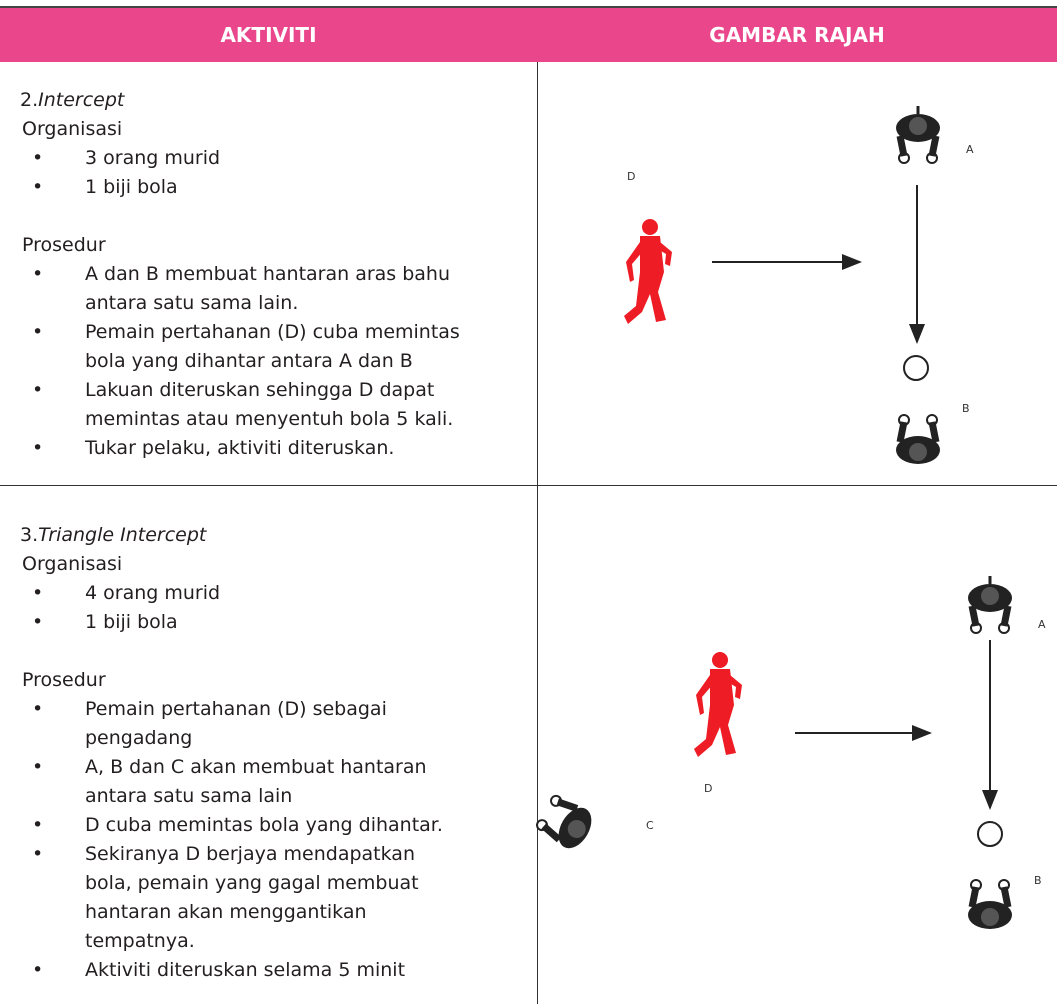  I want to click on header-cell: GAMBAR RAJAH, so click(797, 34).